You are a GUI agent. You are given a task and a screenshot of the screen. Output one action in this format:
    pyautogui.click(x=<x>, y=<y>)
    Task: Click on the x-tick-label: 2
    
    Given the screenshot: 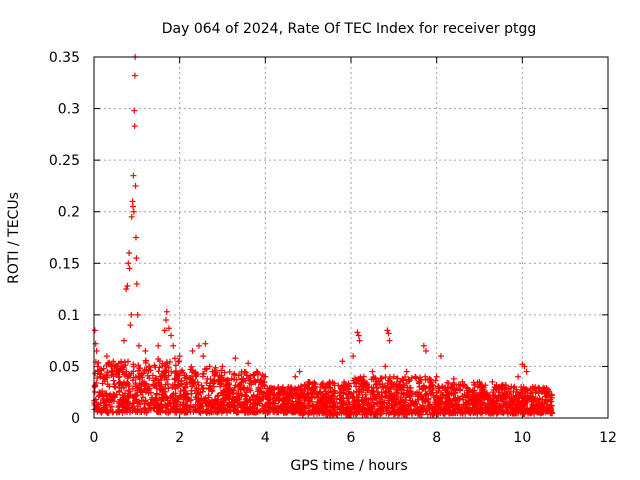 What is the action you would take?
    pyautogui.click(x=179, y=438)
    